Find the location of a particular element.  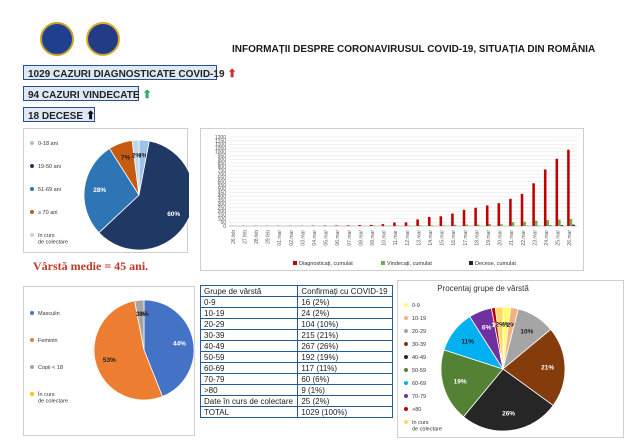

median-age-text: Vârstă medie = 45 ani. is located at coordinates (91, 266).